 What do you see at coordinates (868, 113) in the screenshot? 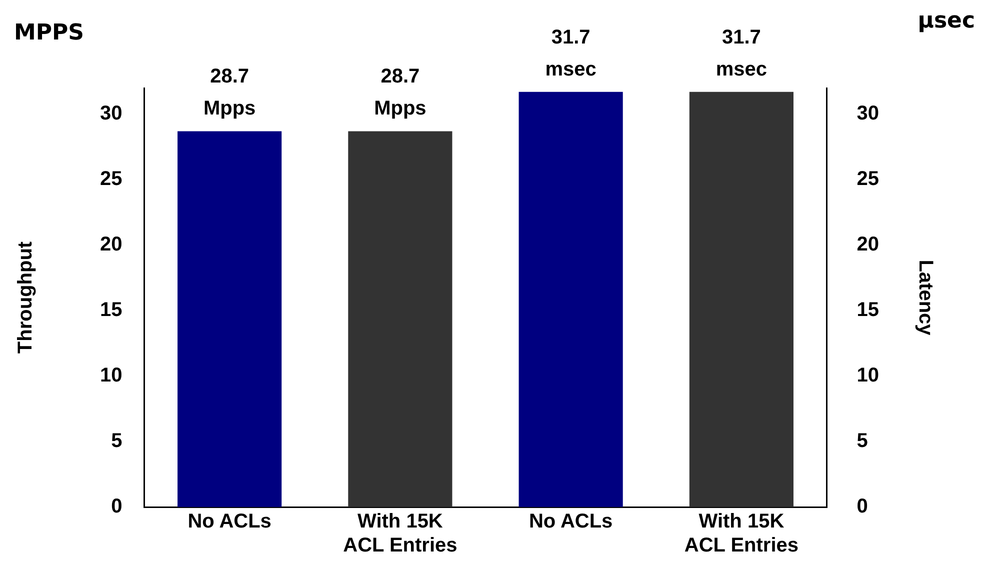
I see `y2-tick-label: 30` at bounding box center [868, 113].